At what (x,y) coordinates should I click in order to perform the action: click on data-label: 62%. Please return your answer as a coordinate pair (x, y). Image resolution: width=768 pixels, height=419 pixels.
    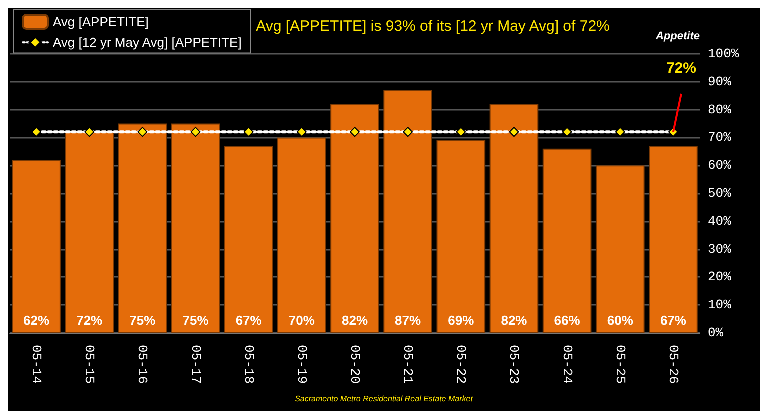
    Looking at the image, I should click on (37, 320).